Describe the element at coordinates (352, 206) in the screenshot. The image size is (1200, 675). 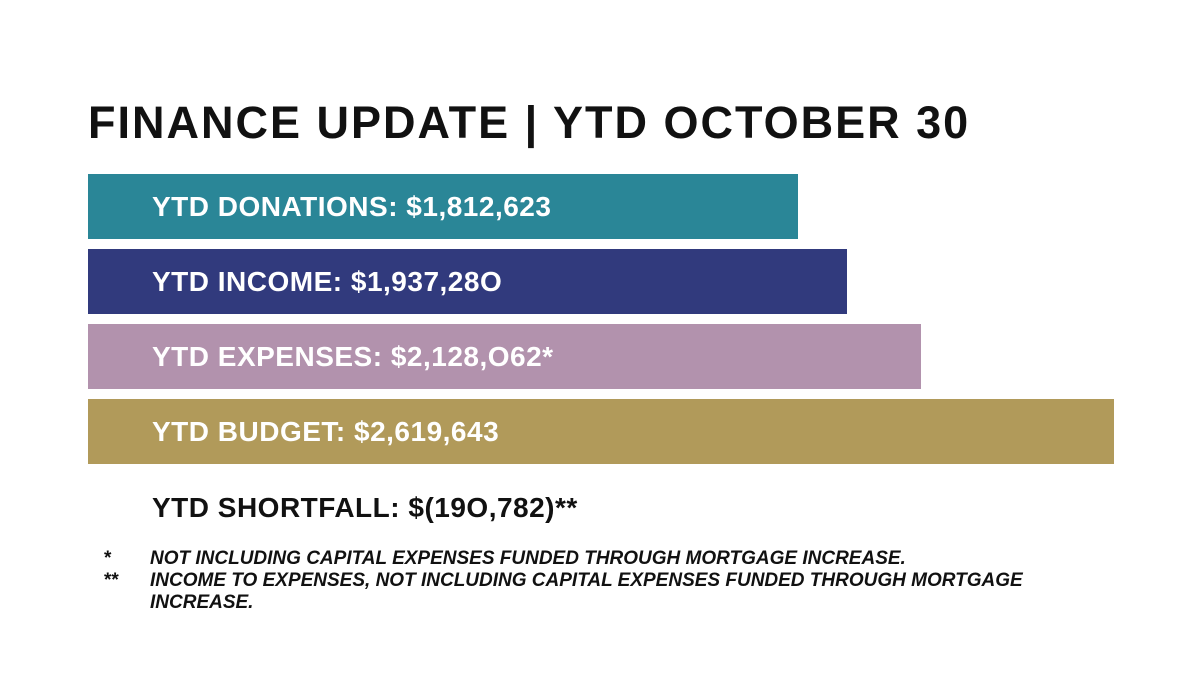
I see `bar-label-donations: YTD DONATIONS: $1,812,623` at that location.